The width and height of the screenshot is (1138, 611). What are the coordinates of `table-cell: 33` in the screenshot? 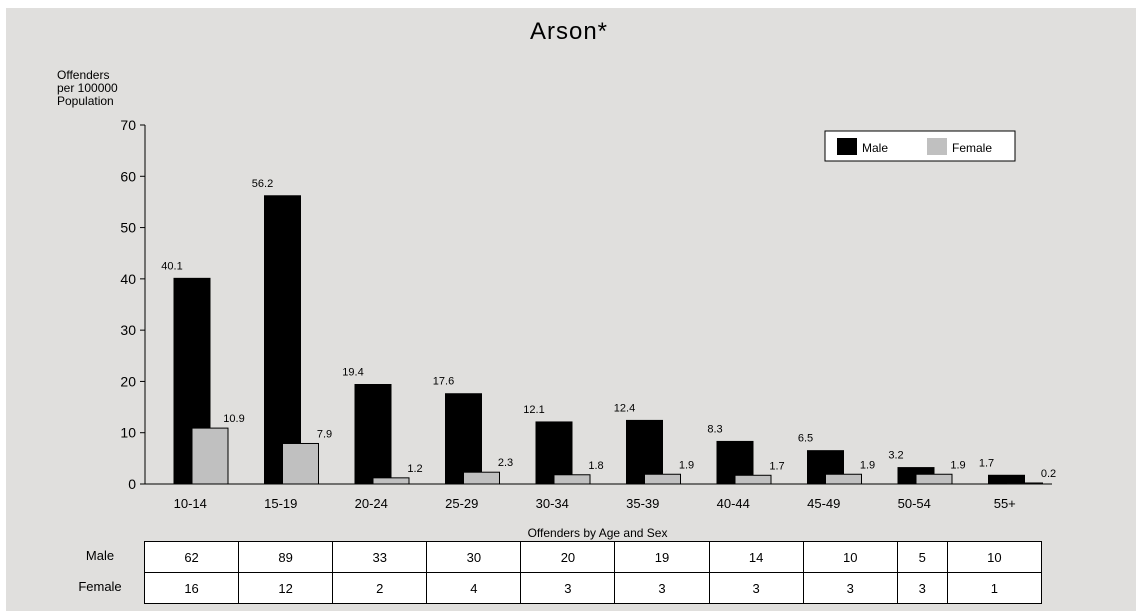 It's located at (380, 557).